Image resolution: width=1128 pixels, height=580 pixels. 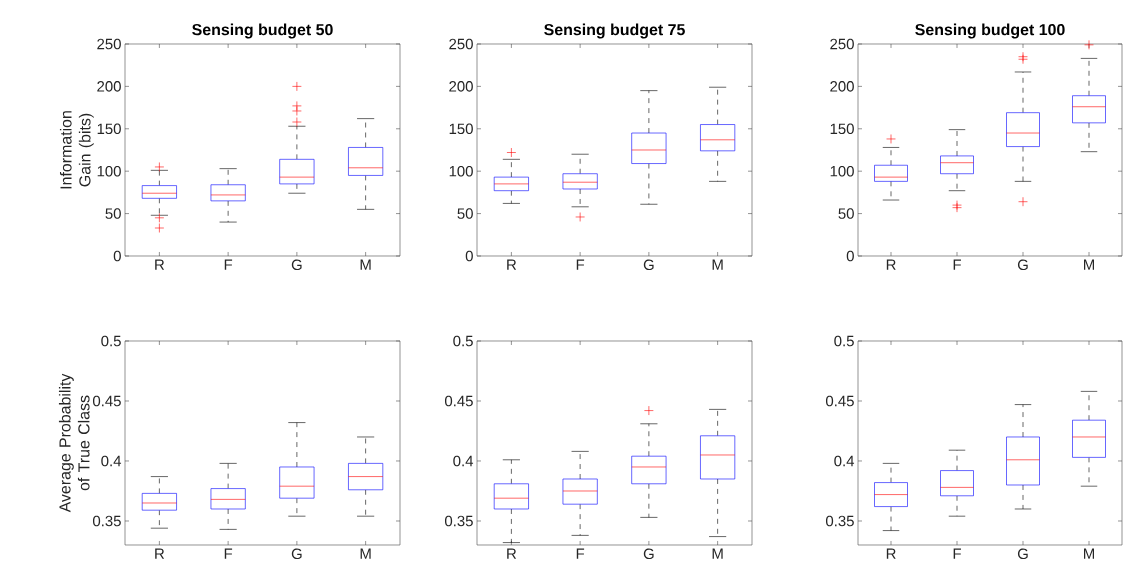 What do you see at coordinates (262, 31) in the screenshot?
I see `chart-title: Sensing budget 50` at bounding box center [262, 31].